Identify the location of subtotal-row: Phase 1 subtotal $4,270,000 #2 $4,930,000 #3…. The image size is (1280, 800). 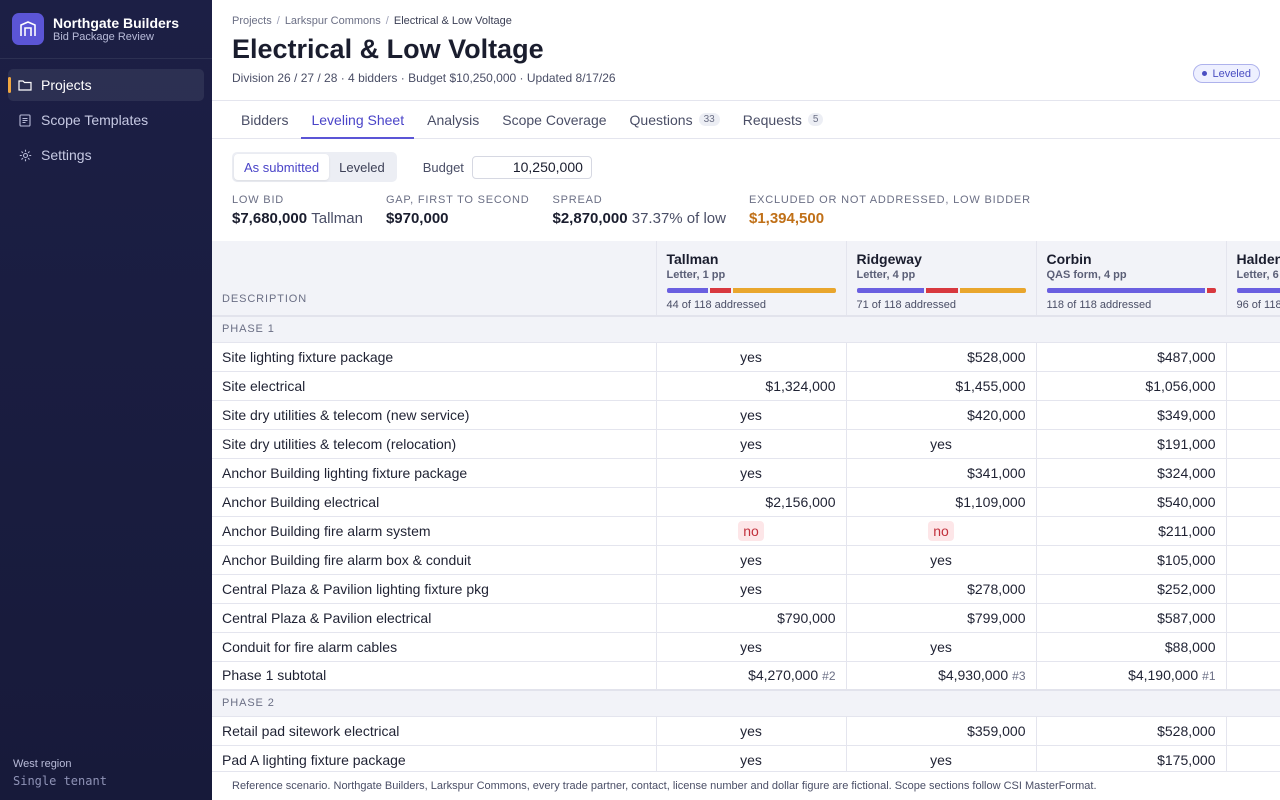
(746, 676).